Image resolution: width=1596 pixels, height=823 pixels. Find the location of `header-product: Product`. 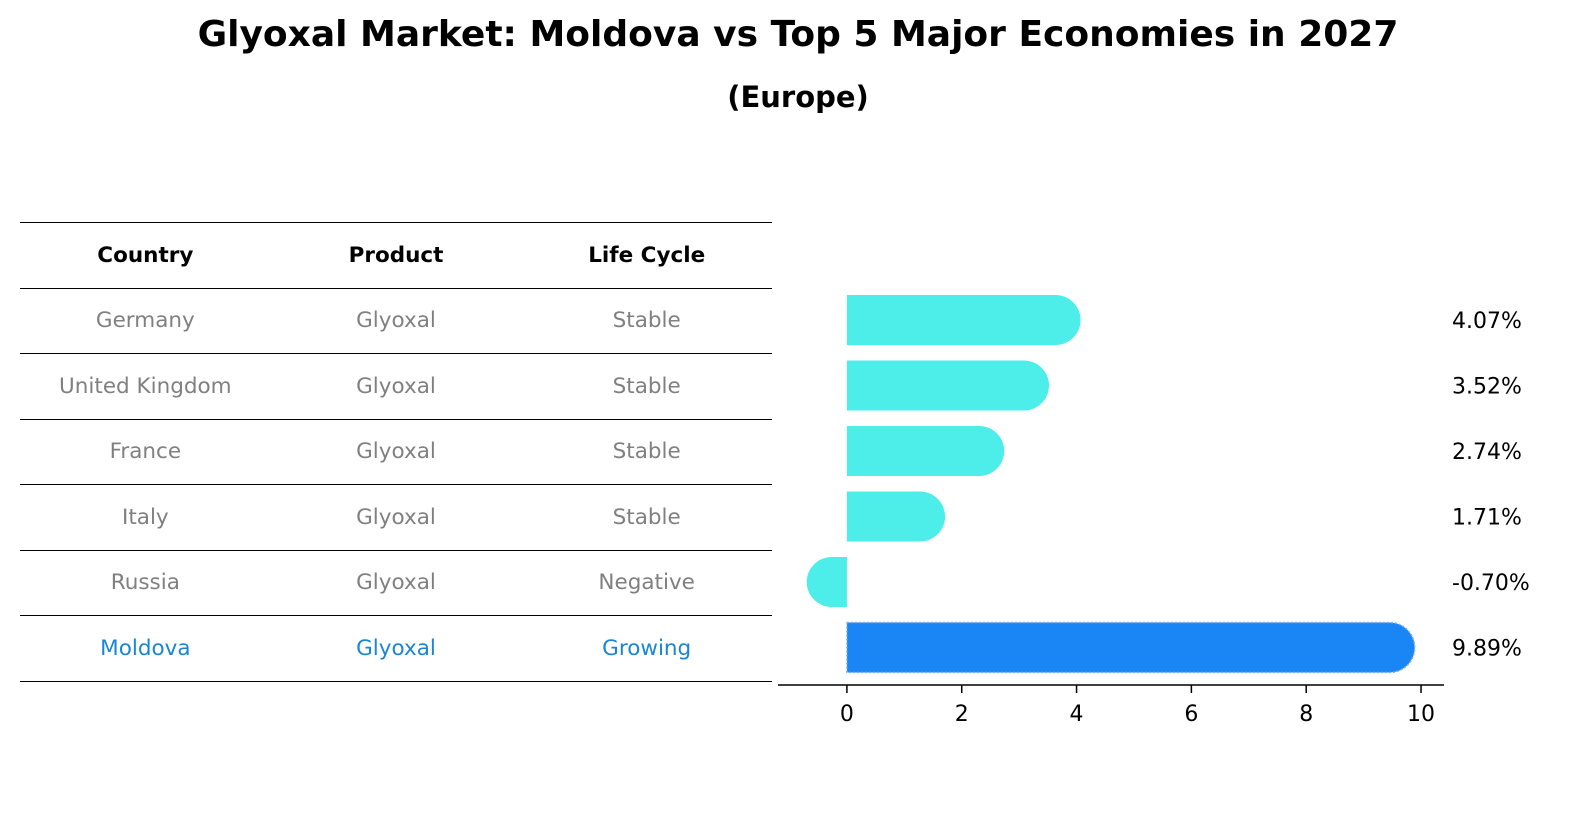

header-product: Product is located at coordinates (396, 255).